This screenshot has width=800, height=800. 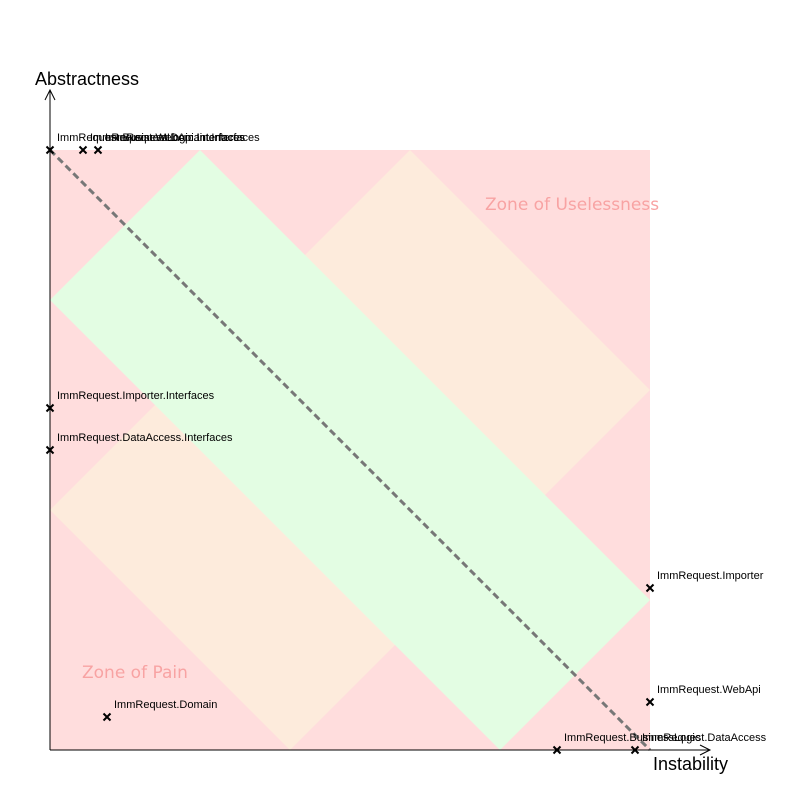 I want to click on point-label: ImmRequest.WebApi.Interfaces, so click(x=168, y=138).